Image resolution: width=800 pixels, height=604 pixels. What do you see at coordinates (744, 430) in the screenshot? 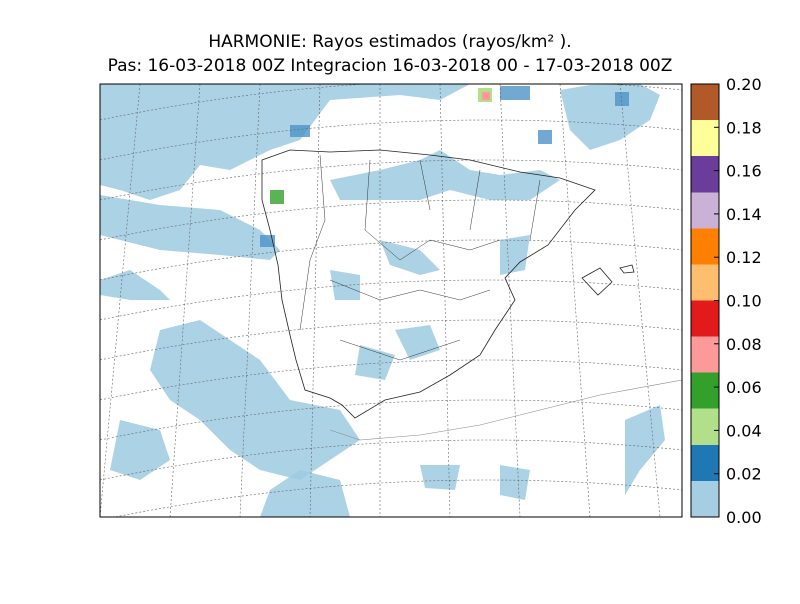
I see `colorbar-tick-label: 0.04` at bounding box center [744, 430].